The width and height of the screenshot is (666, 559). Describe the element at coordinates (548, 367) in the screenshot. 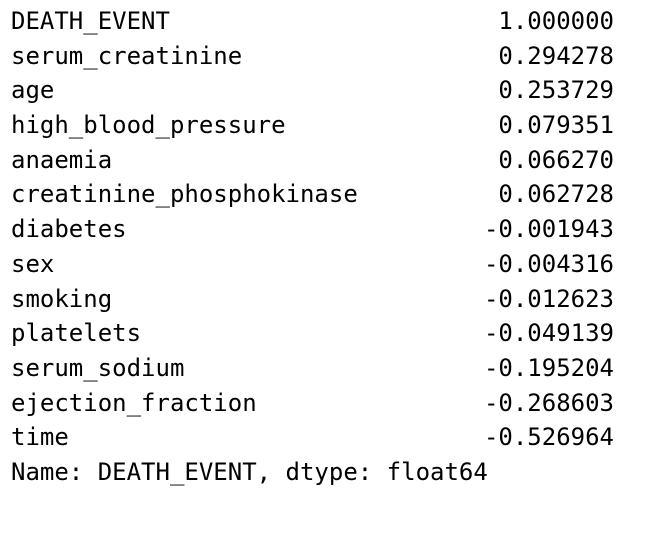

I see `row-value: -0.195204` at that location.